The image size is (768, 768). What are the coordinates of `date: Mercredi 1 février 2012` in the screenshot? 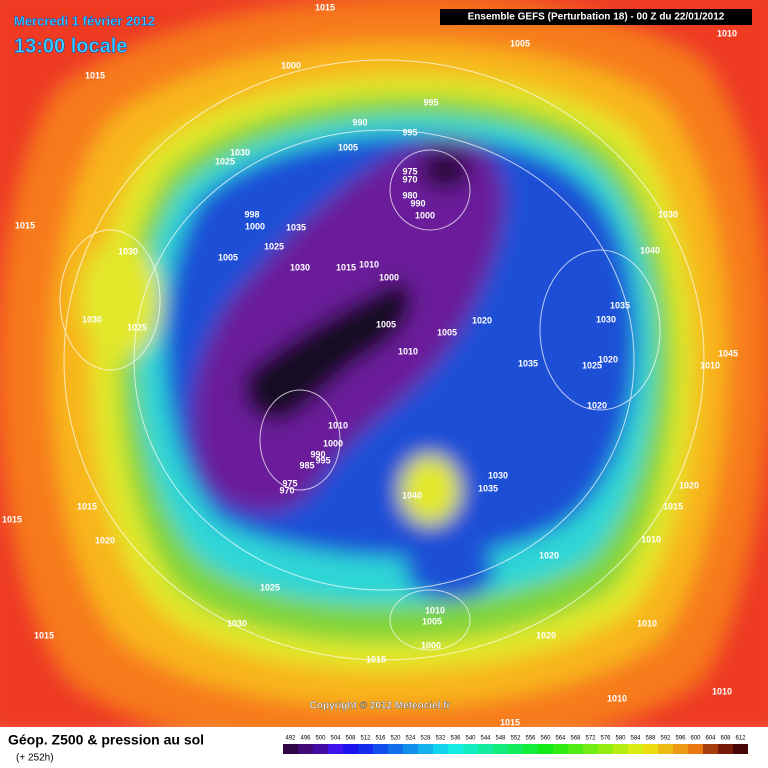 It's located at (84, 20).